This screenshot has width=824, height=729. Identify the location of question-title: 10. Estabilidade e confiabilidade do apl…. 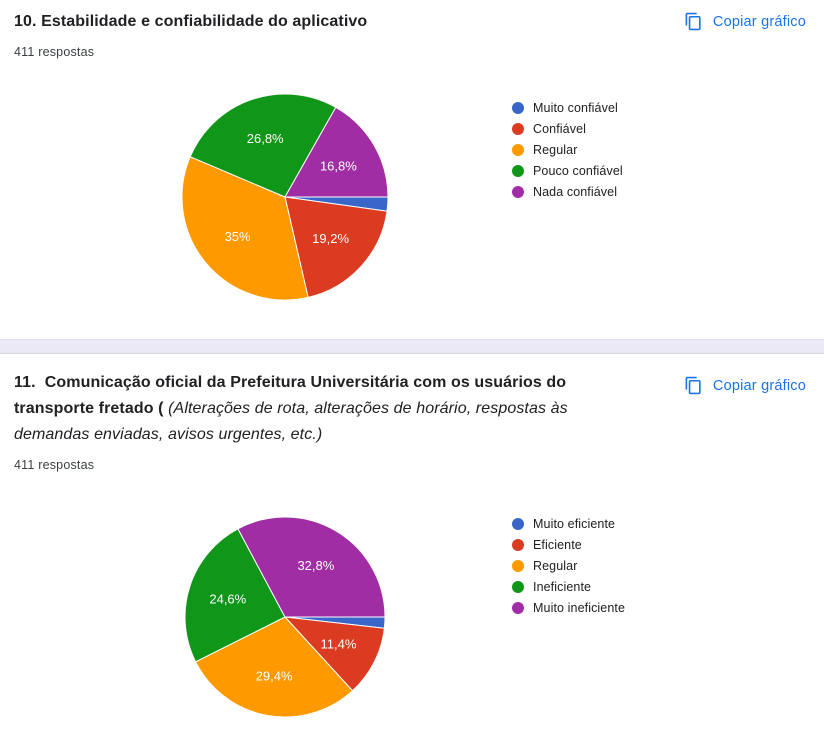
(190, 22).